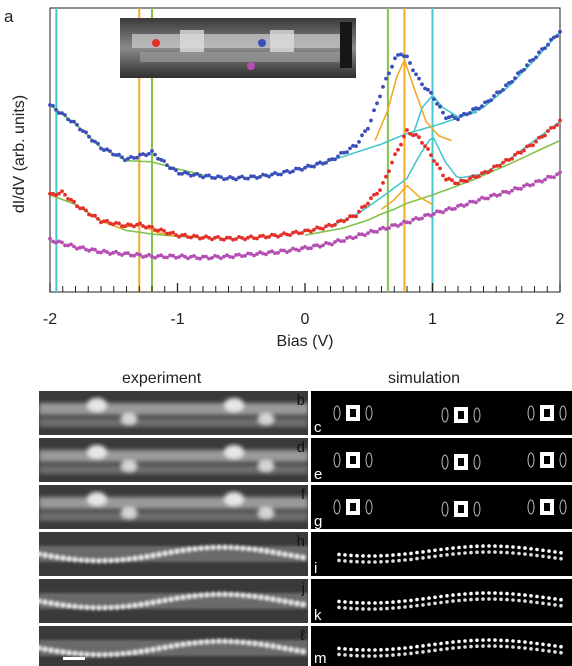 This screenshot has height=666, width=572. I want to click on stm-image, so click(173, 601).